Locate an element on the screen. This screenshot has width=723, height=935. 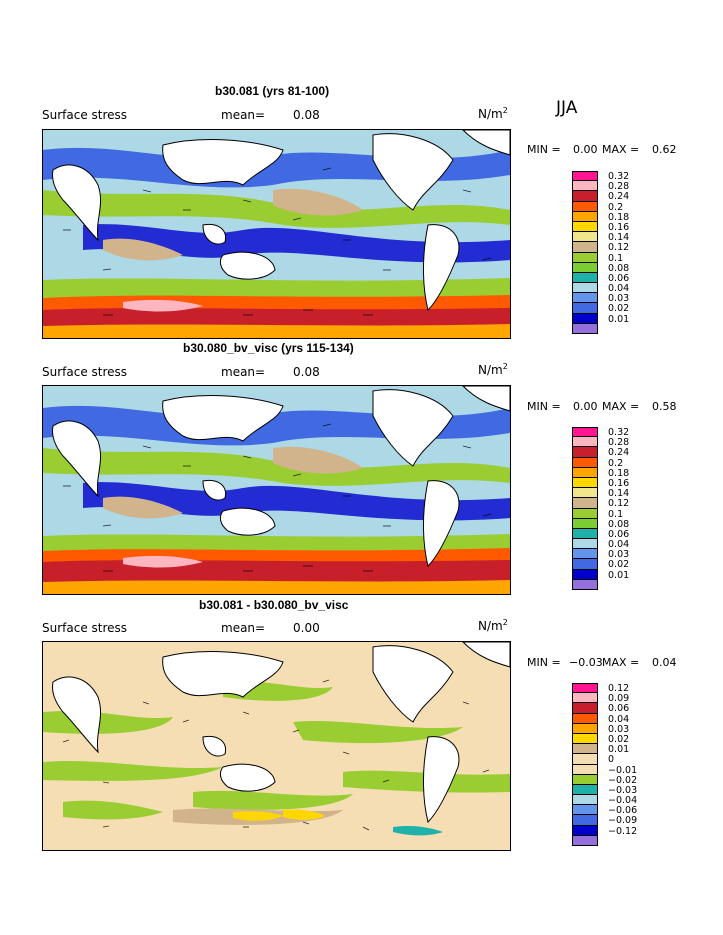
legend-tick: −0.06 is located at coordinates (623, 811).